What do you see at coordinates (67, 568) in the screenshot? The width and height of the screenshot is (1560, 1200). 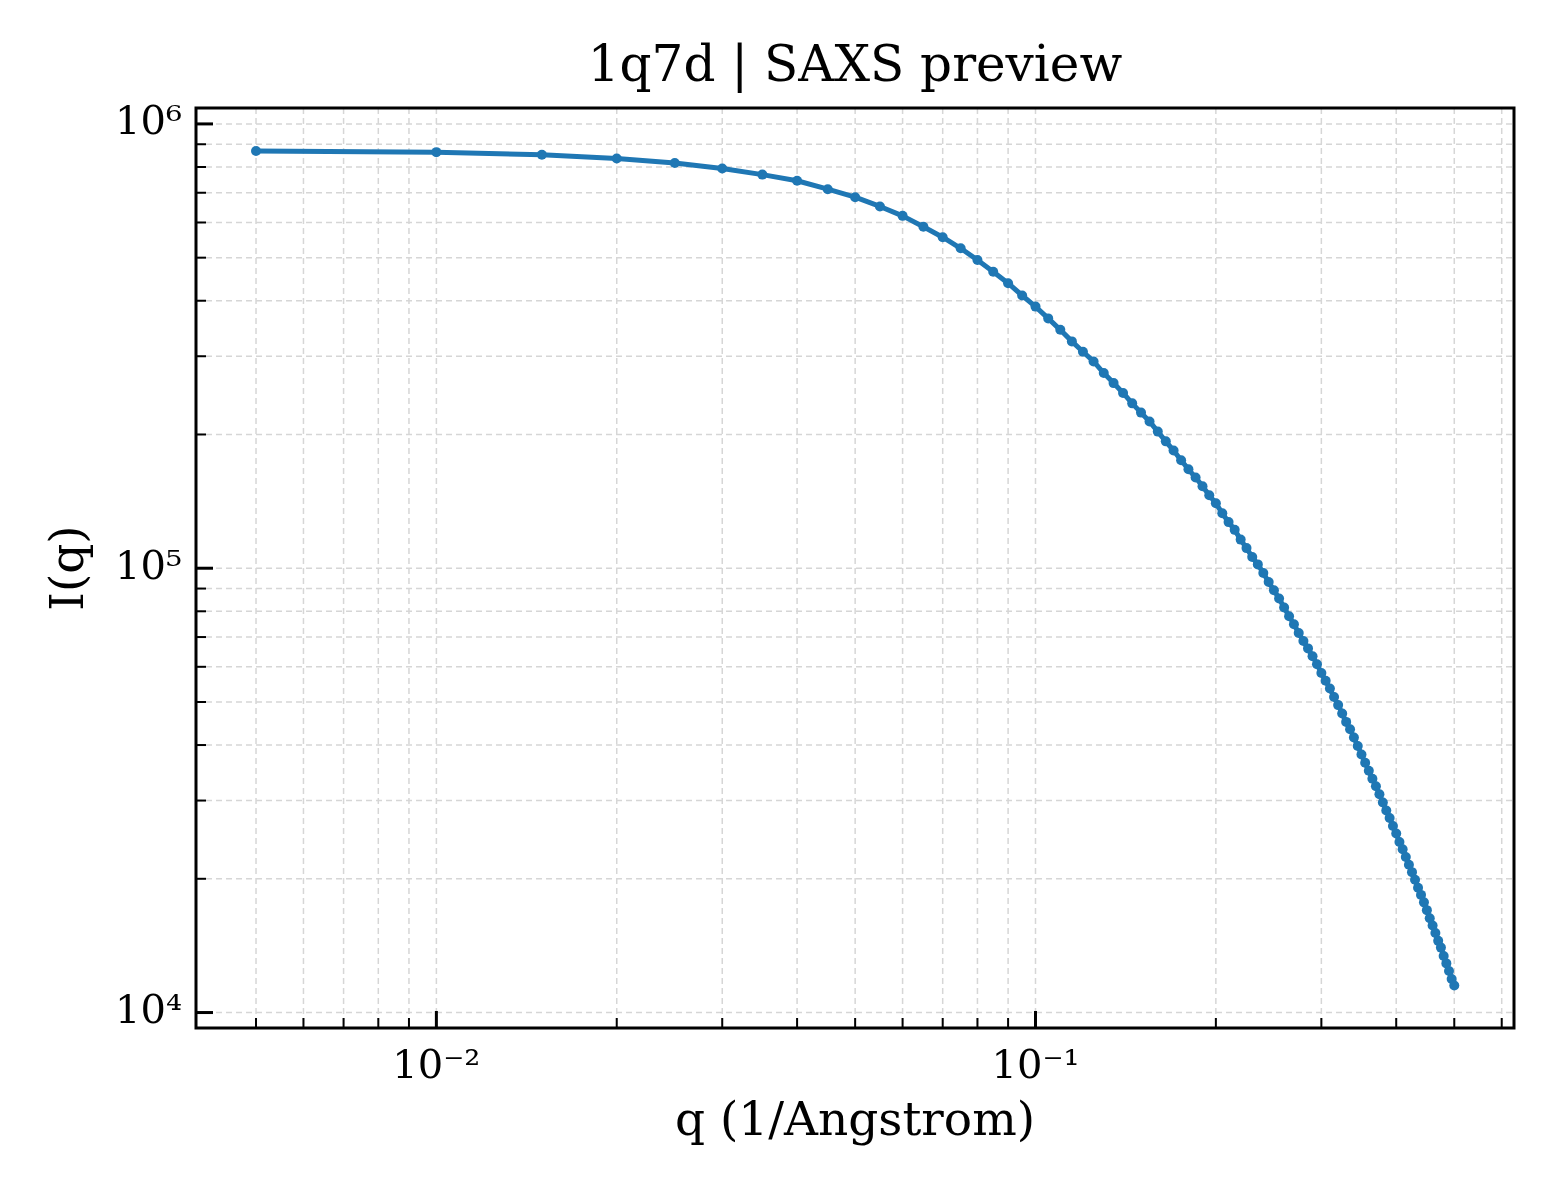 I see `y-axis-title: I(q)` at bounding box center [67, 568].